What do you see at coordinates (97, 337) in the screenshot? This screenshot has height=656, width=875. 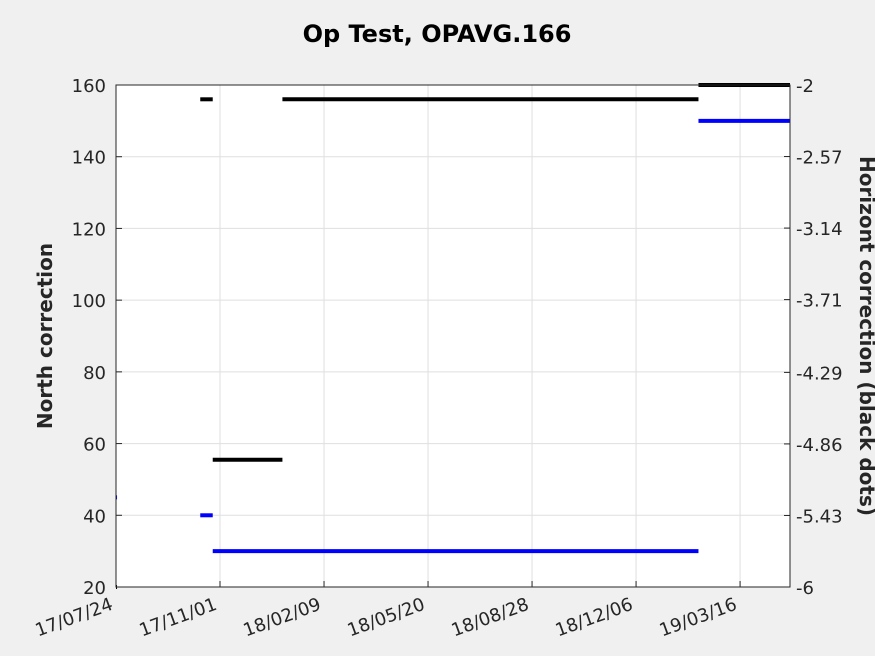 I see `y-axis-left: 20 40 60 80 100 120 140 160` at bounding box center [97, 337].